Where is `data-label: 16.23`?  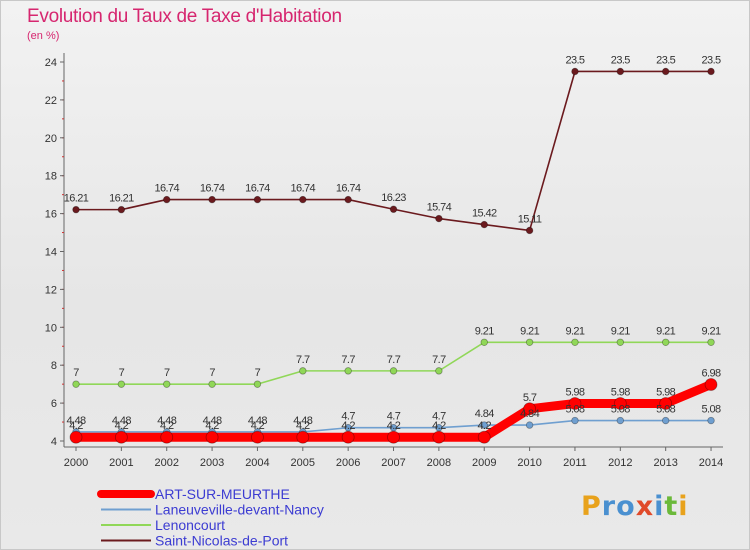
data-label: 16.23 is located at coordinates (393, 198).